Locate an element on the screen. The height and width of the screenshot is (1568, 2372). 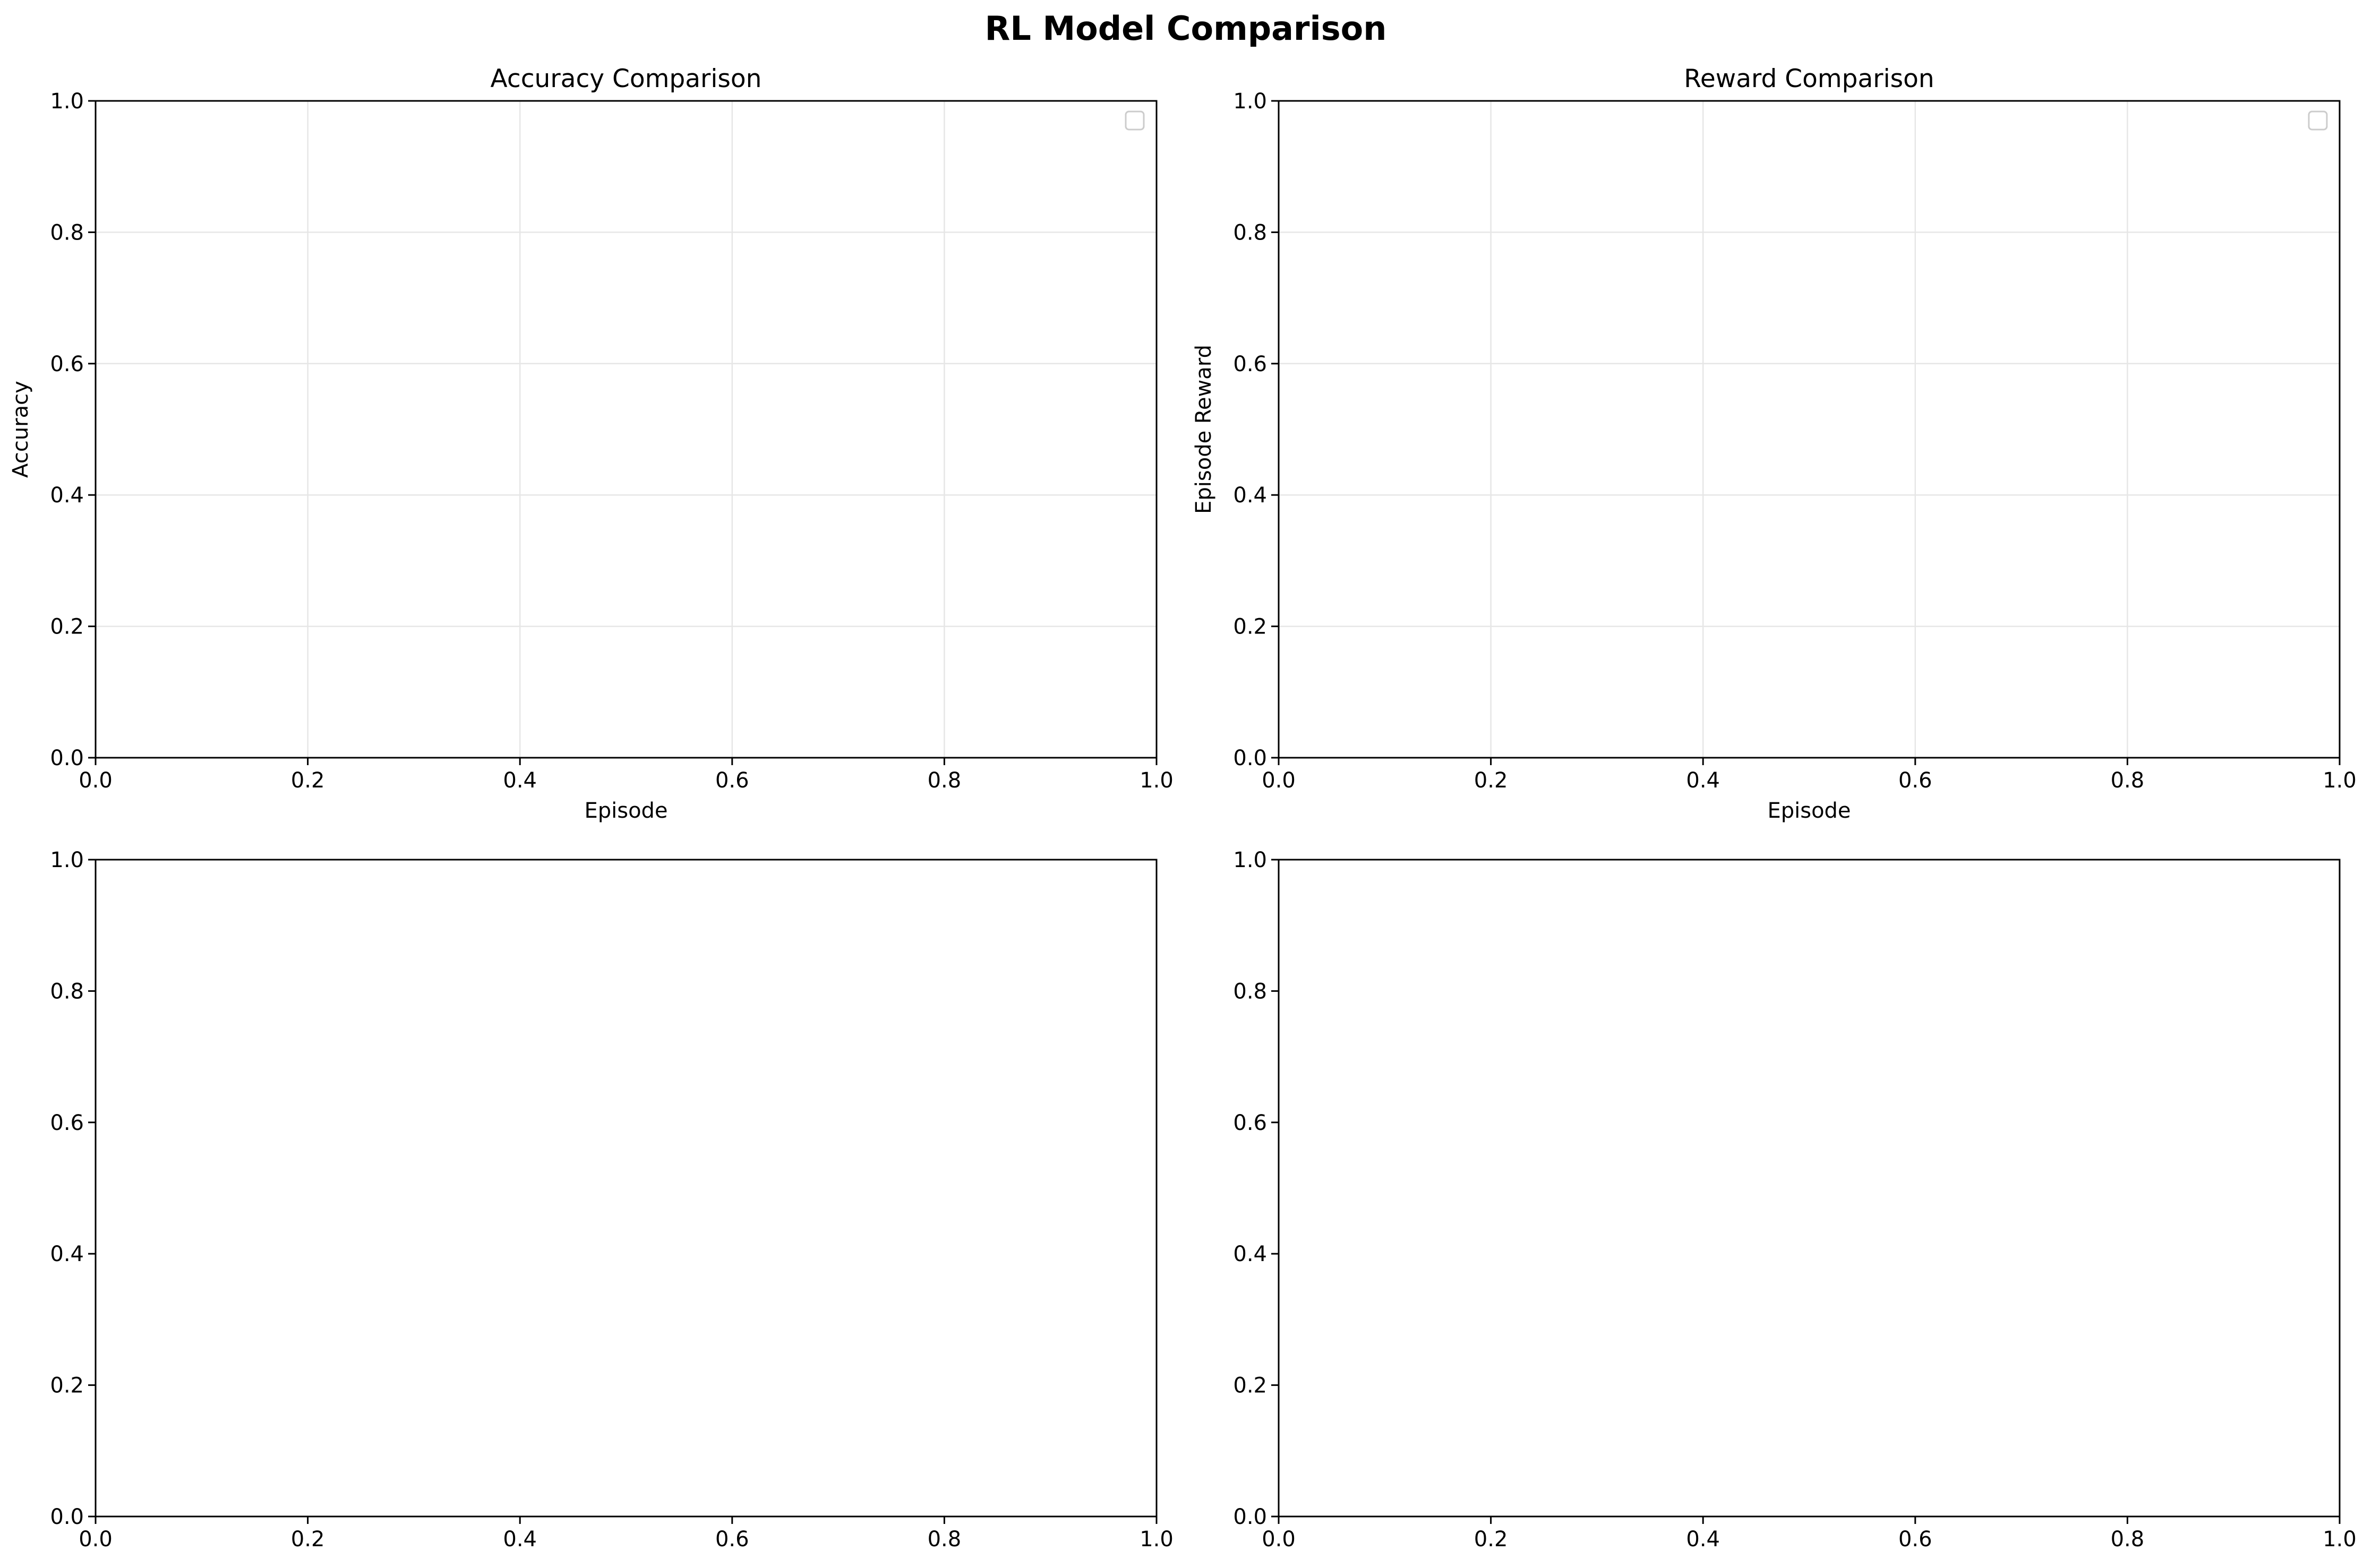
y-axis-label: Accuracy is located at coordinates (20, 429).